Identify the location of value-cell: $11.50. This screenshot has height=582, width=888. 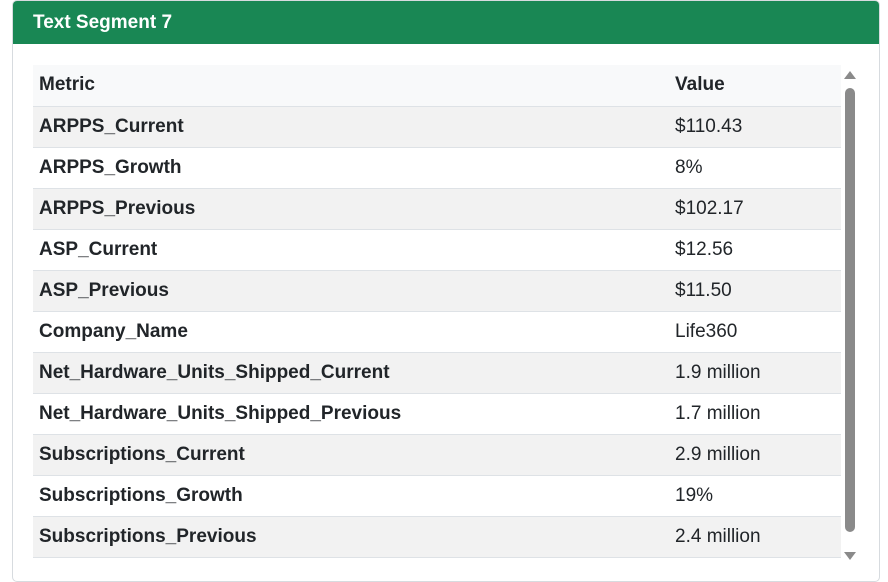
(755, 291).